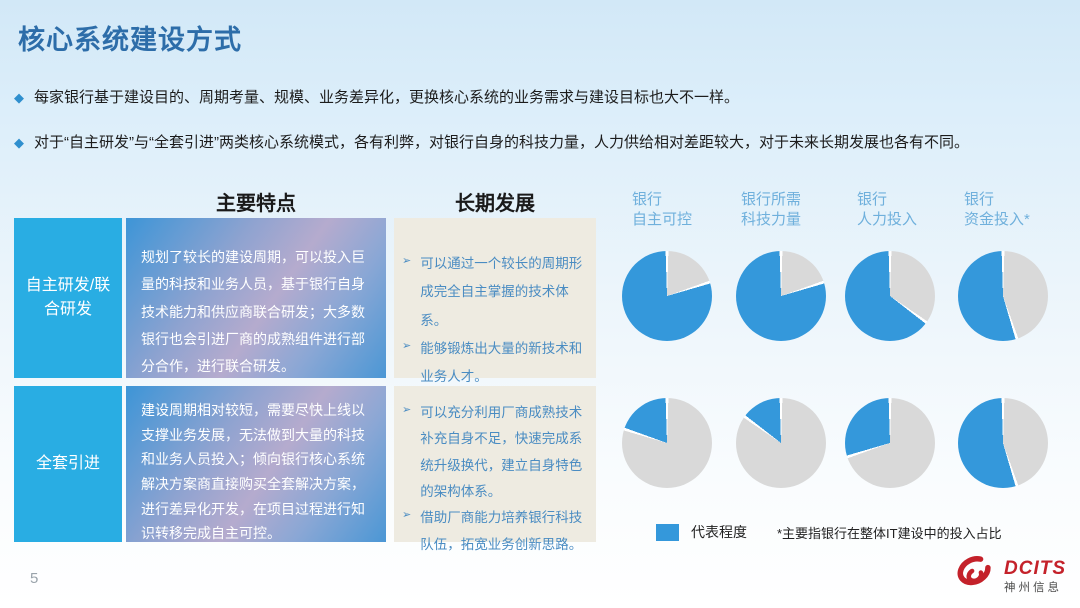 The width and height of the screenshot is (1080, 608). I want to click on pie-chart-self-rd-tech-power, so click(781, 296).